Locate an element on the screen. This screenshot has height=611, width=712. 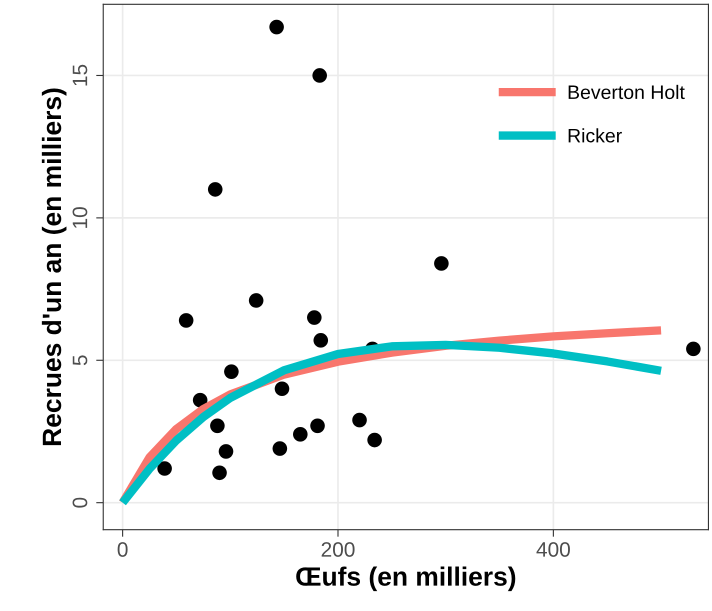
x-tick-label: 0 is located at coordinates (123, 549).